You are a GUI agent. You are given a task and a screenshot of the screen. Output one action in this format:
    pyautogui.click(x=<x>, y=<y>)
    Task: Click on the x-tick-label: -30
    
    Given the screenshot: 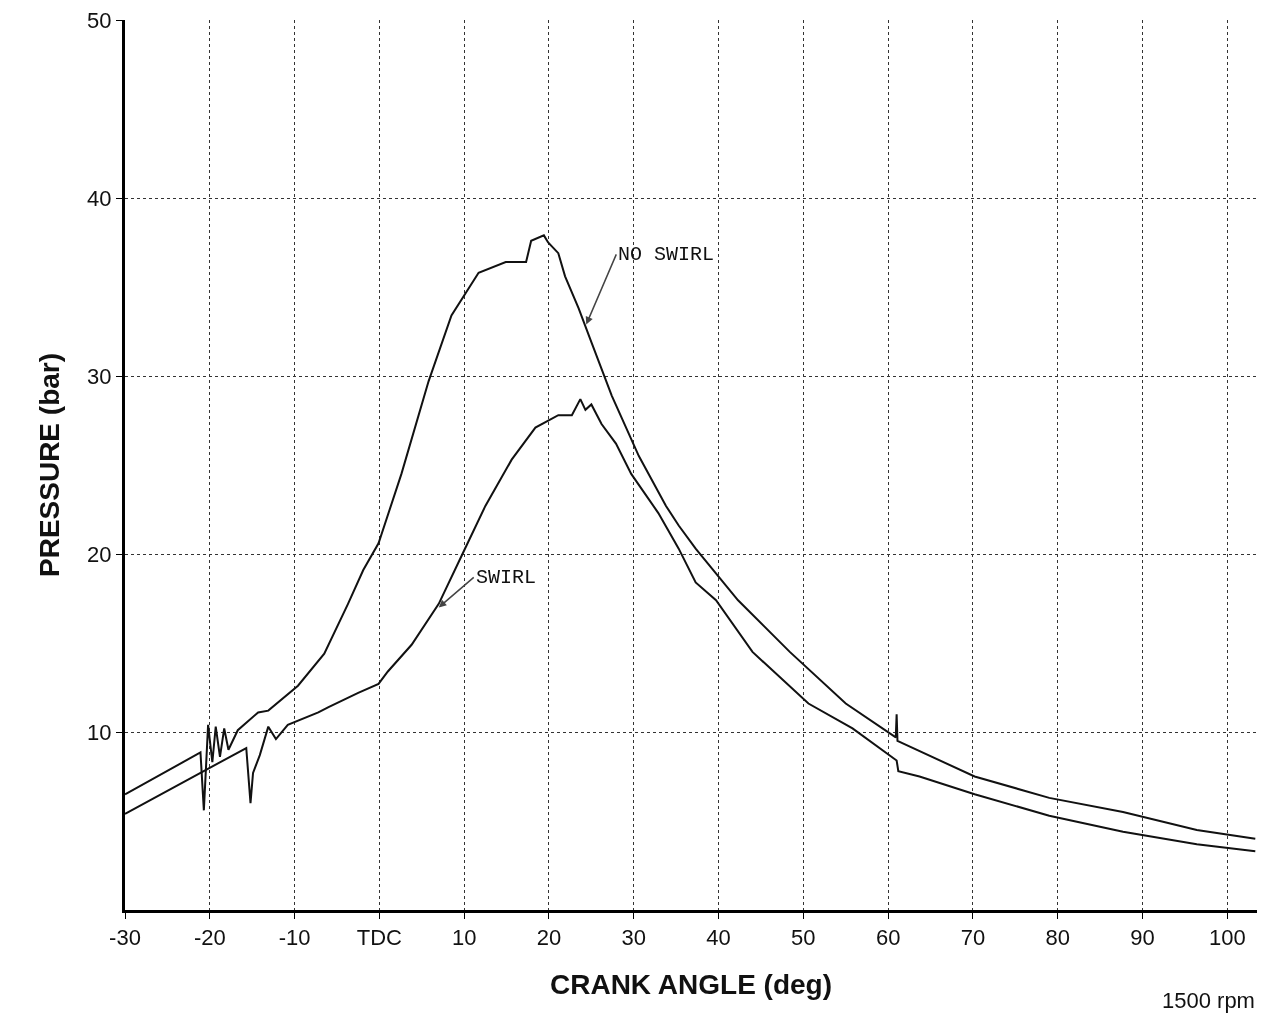 What is the action you would take?
    pyautogui.click(x=125, y=938)
    